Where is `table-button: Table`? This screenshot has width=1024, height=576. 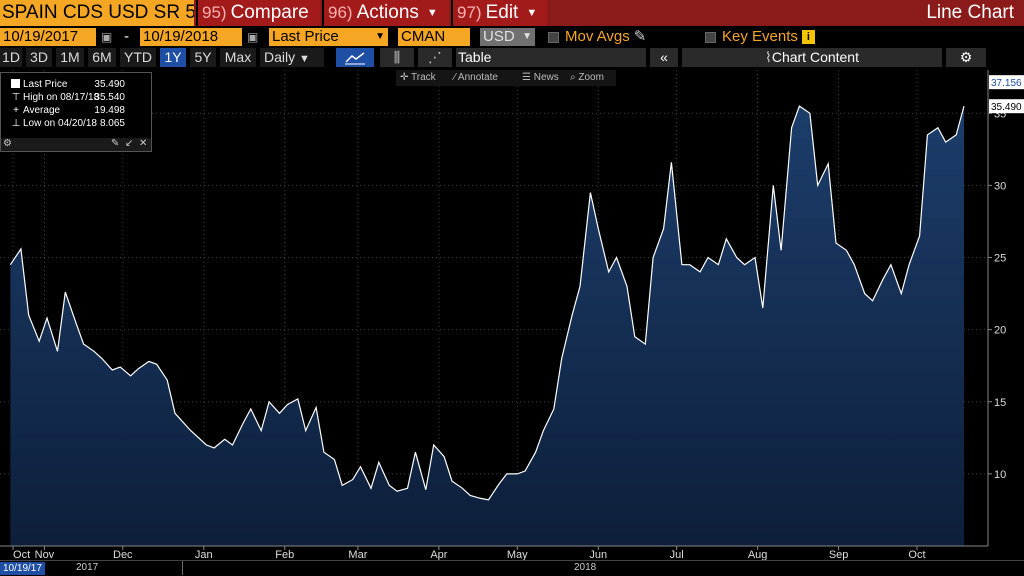 table-button: Table is located at coordinates (551, 57).